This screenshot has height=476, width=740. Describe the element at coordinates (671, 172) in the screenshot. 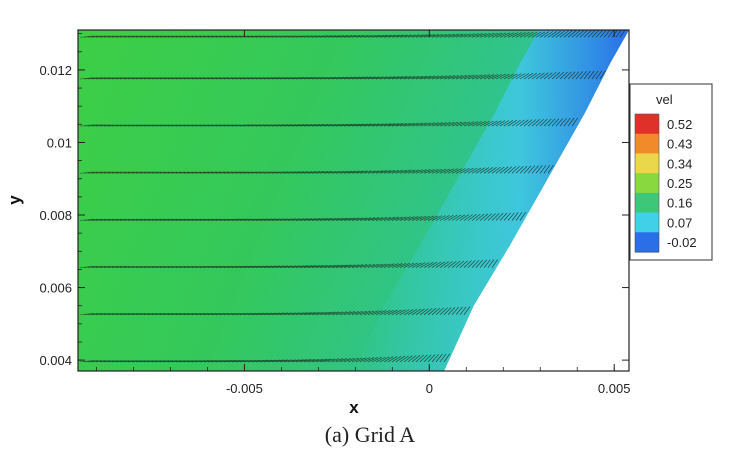

I see `colorbar-legend: vel 0.52 0.43 0.34 0.25 0.16 0.07 -0.02` at that location.